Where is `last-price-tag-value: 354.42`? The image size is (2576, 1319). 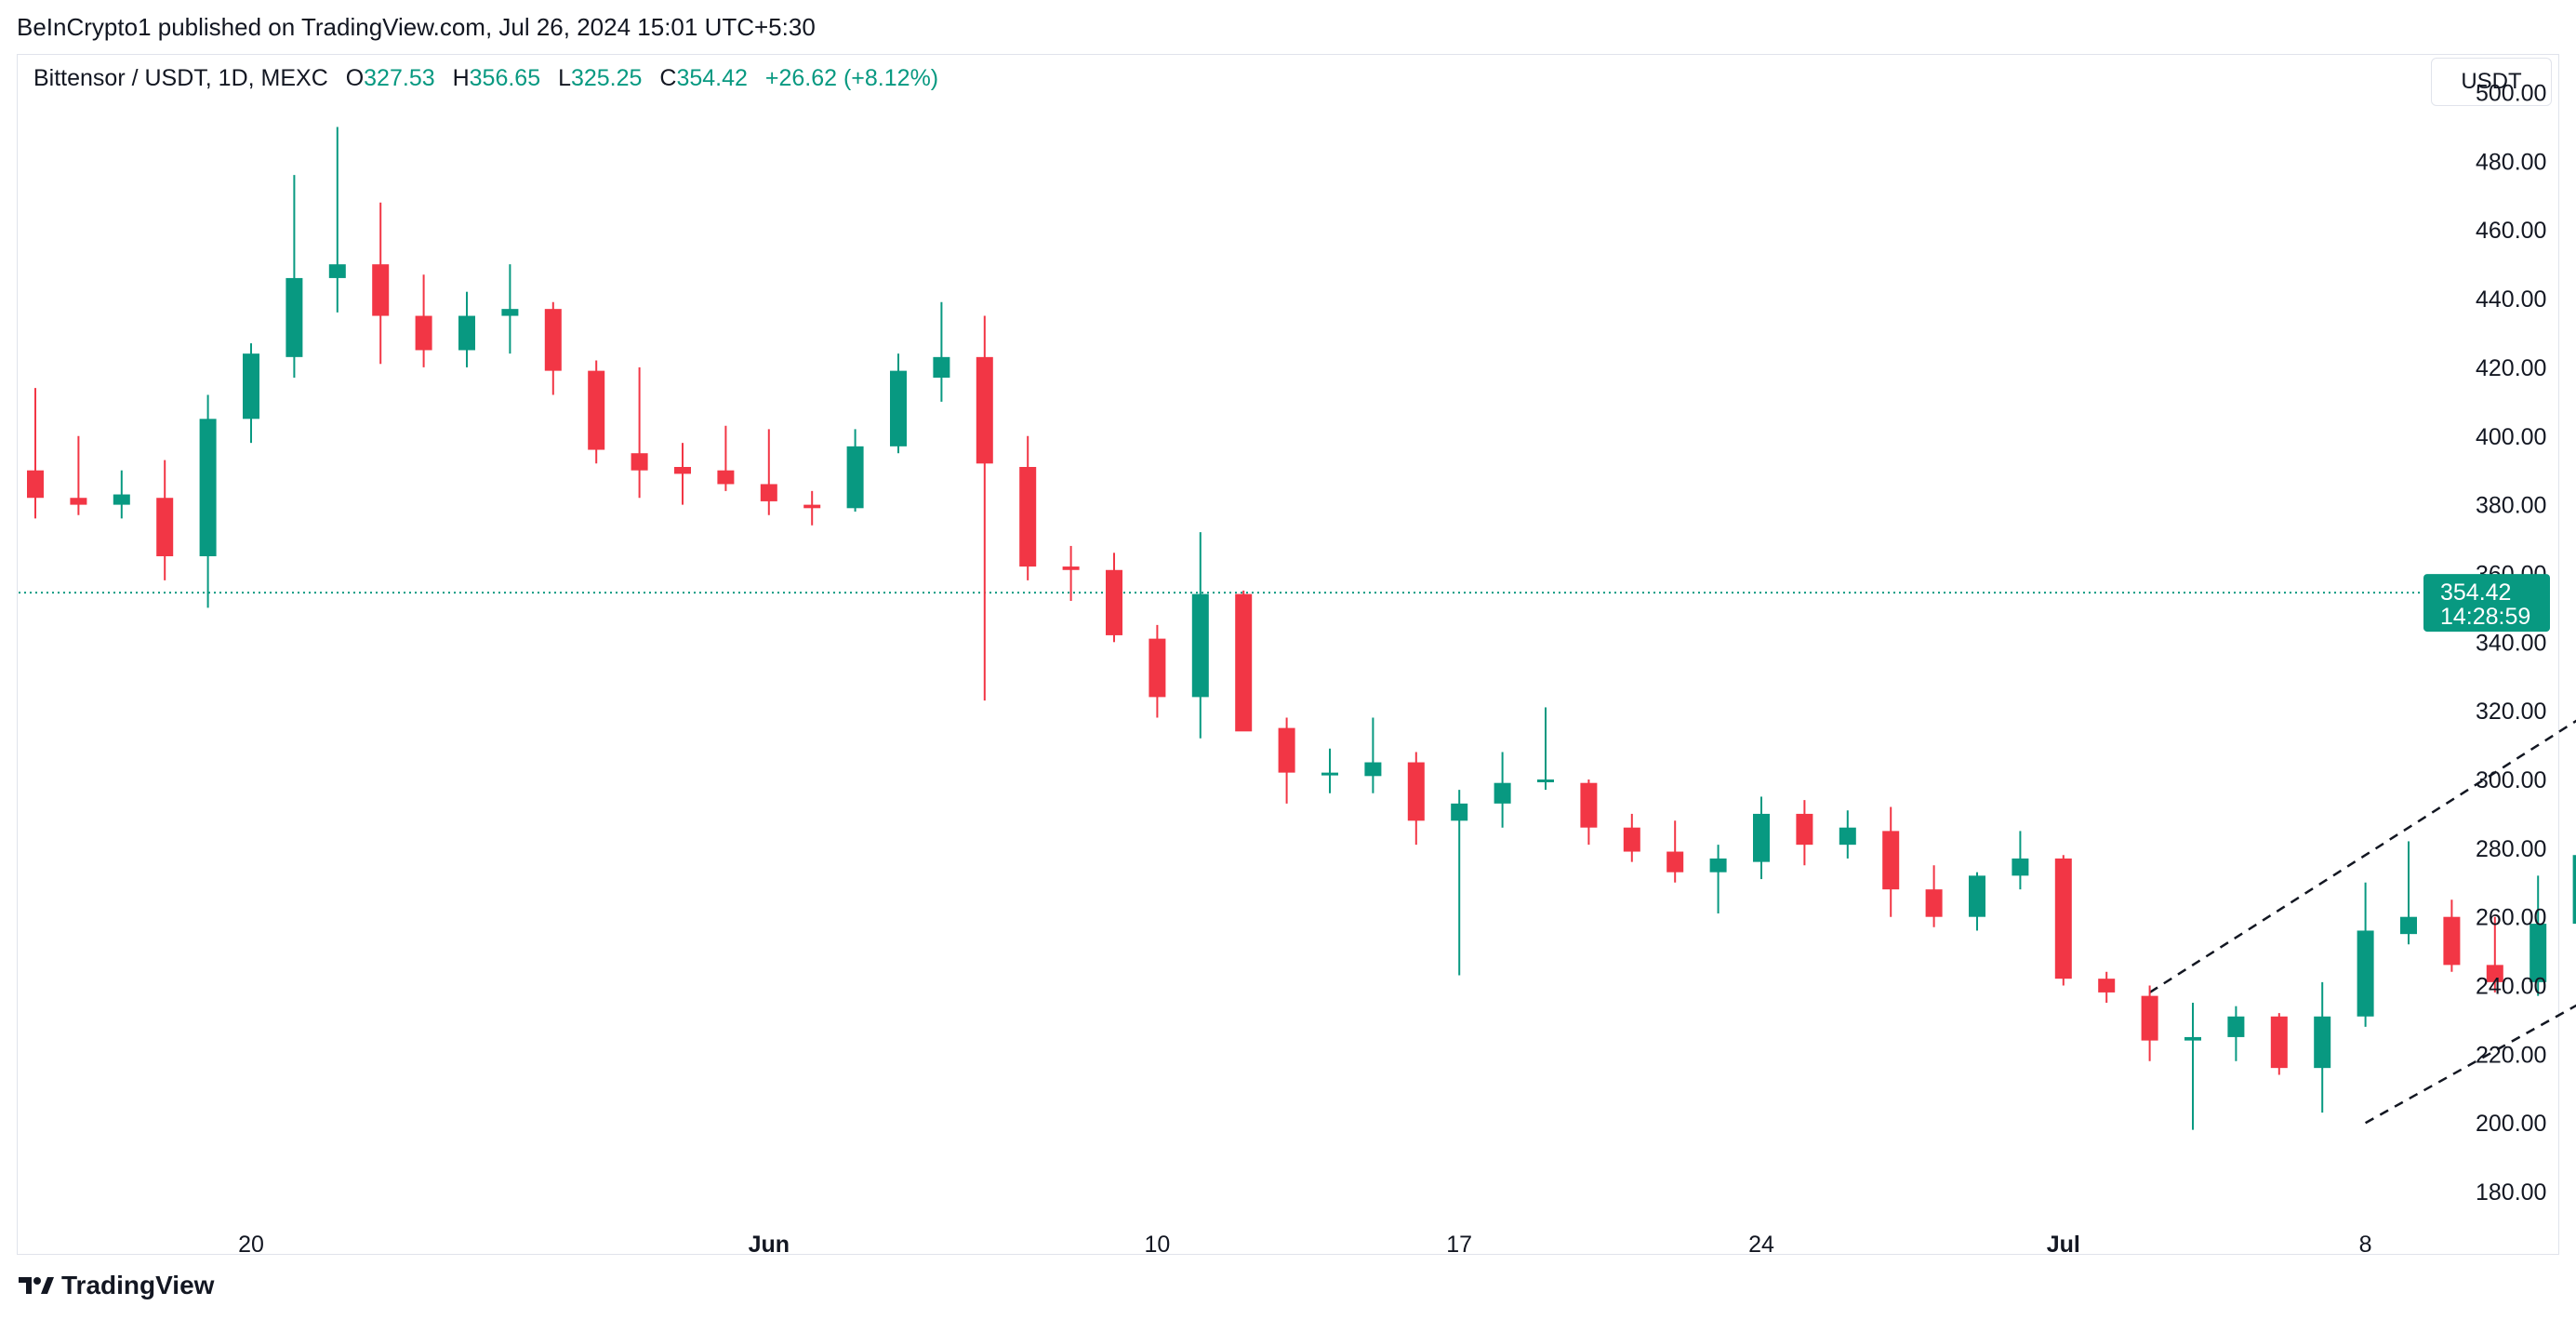 last-price-tag-value: 354.42 is located at coordinates (2475, 593).